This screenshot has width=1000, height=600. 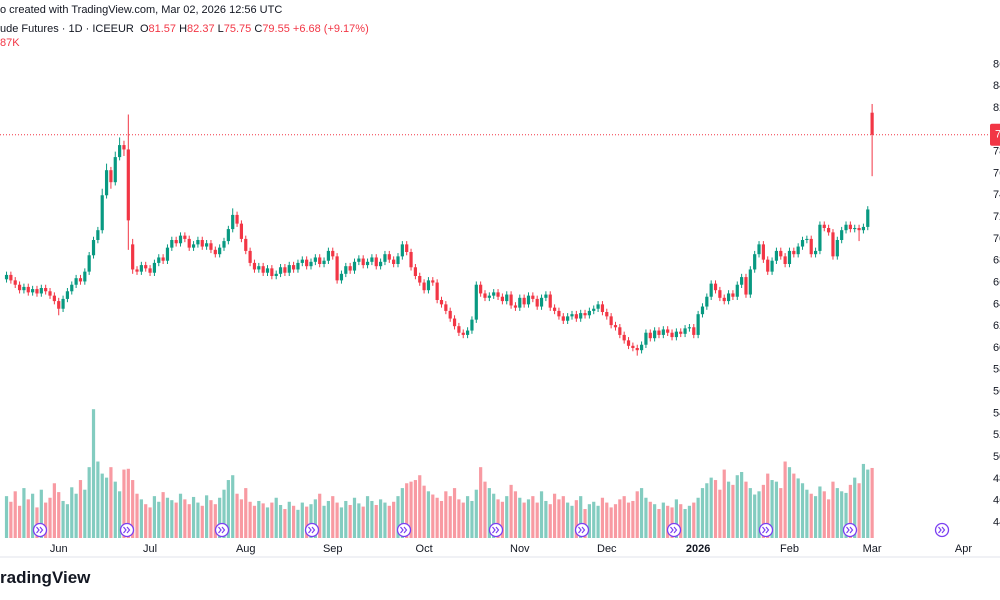 What do you see at coordinates (789, 549) in the screenshot?
I see `x-tick-label: Feb` at bounding box center [789, 549].